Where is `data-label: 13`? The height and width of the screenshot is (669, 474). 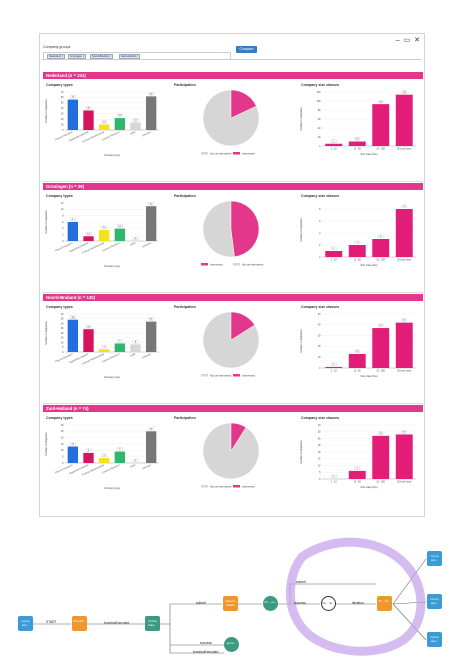
data-label: 13 is located at coordinates (357, 352).